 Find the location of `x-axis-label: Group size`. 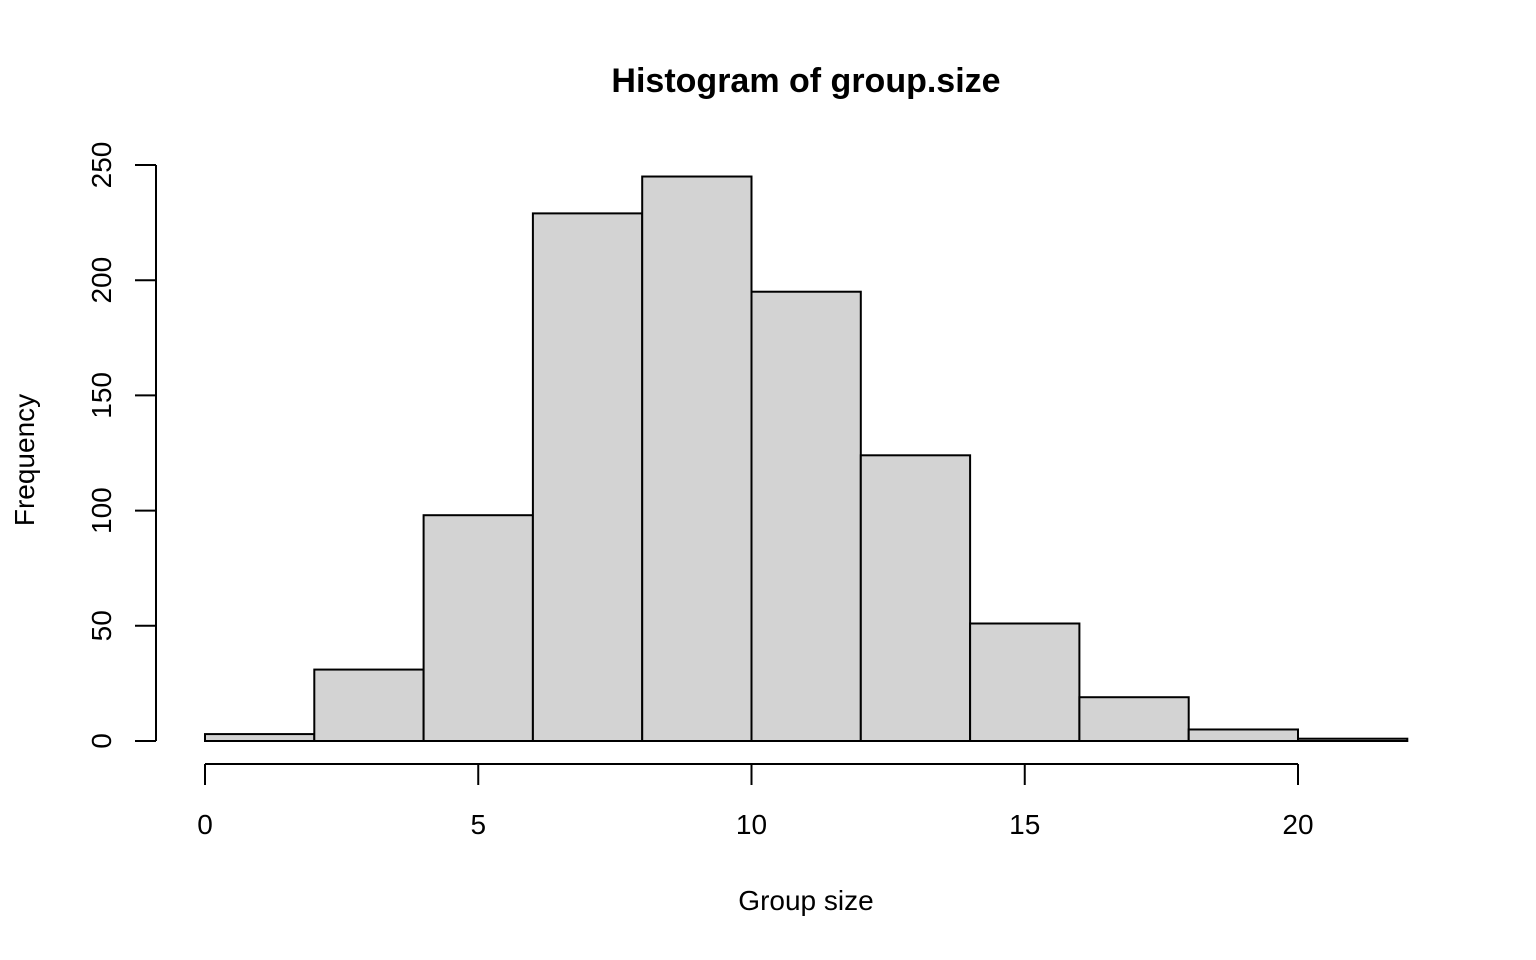

x-axis-label: Group size is located at coordinates (805, 900).